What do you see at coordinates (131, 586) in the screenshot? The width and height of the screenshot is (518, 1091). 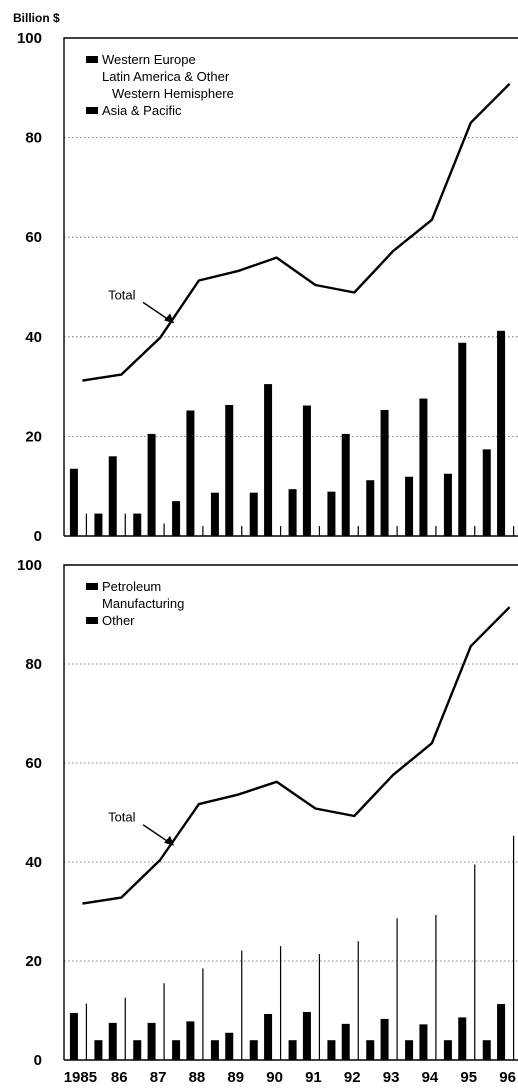 I see `legend-entry: Petroleum` at bounding box center [131, 586].